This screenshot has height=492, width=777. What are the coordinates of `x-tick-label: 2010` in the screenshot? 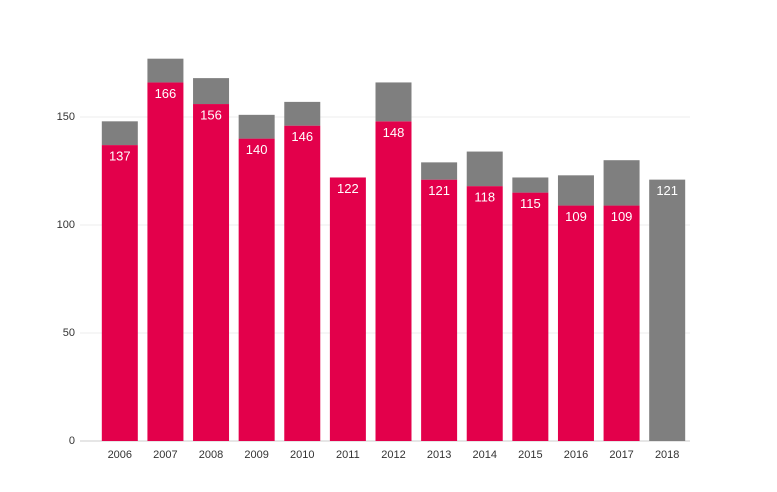 It's located at (302, 455).